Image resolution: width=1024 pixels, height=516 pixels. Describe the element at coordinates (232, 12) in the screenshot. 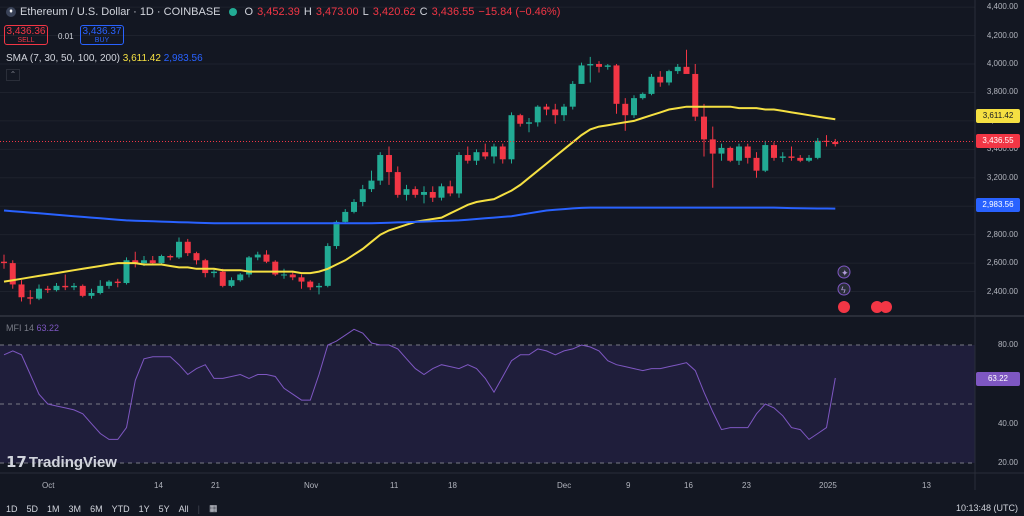

I see `market-status-icon` at that location.